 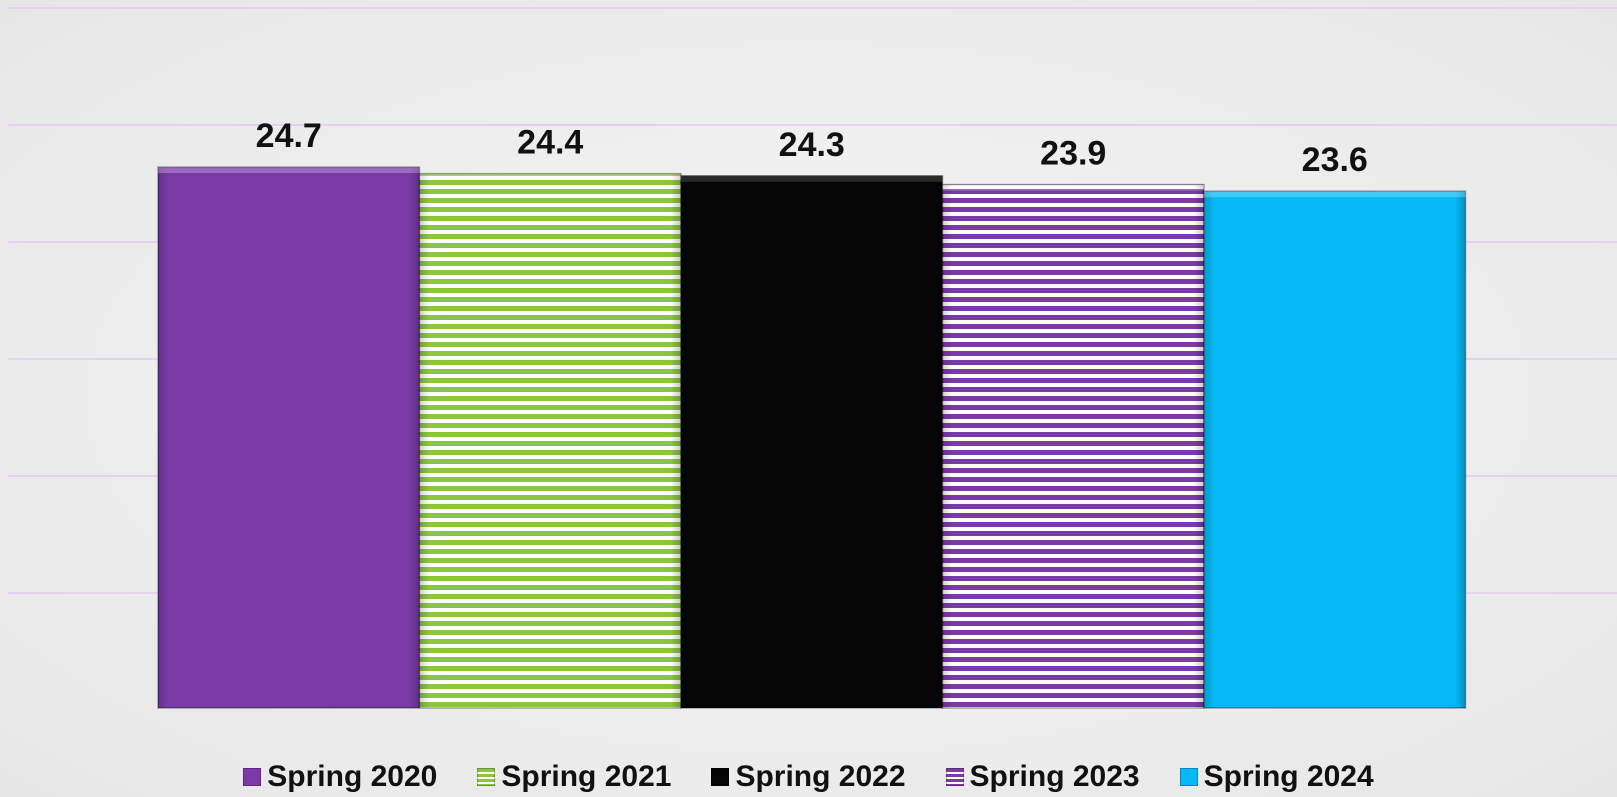 I want to click on legend-item: Spring 2022, so click(x=808, y=777).